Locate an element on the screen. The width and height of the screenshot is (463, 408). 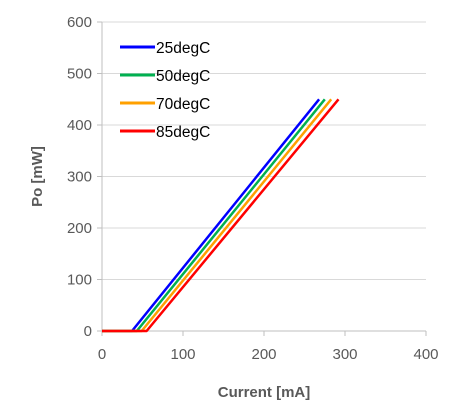
legend: 25degC 50degC 70degC 85degC is located at coordinates (165, 90).